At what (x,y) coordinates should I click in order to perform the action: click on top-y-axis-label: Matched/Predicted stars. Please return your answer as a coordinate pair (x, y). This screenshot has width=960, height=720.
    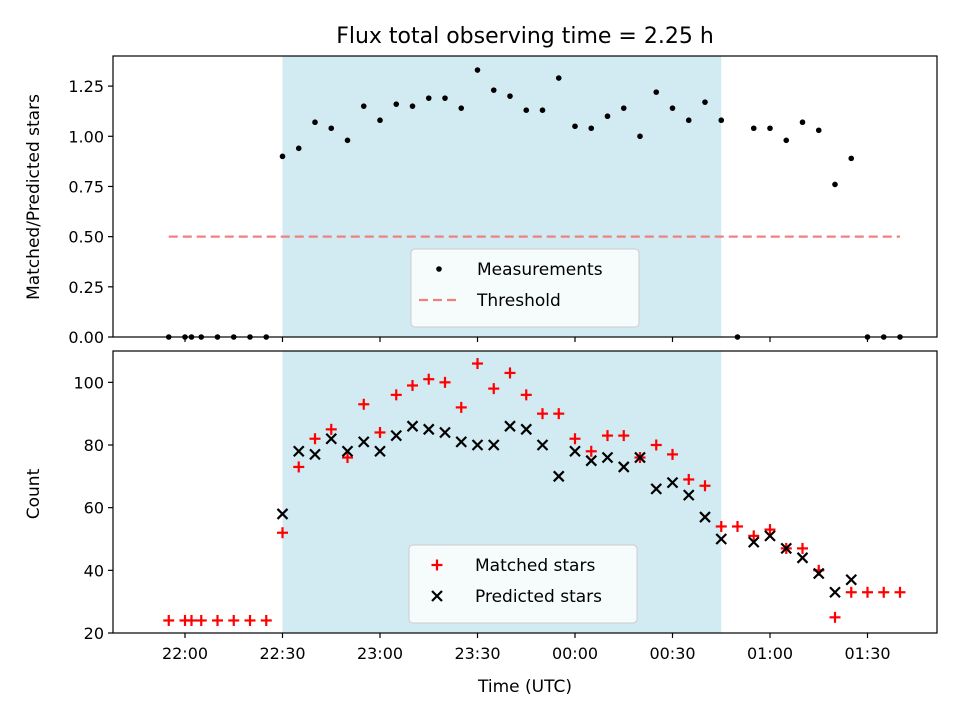
    Looking at the image, I should click on (34, 197).